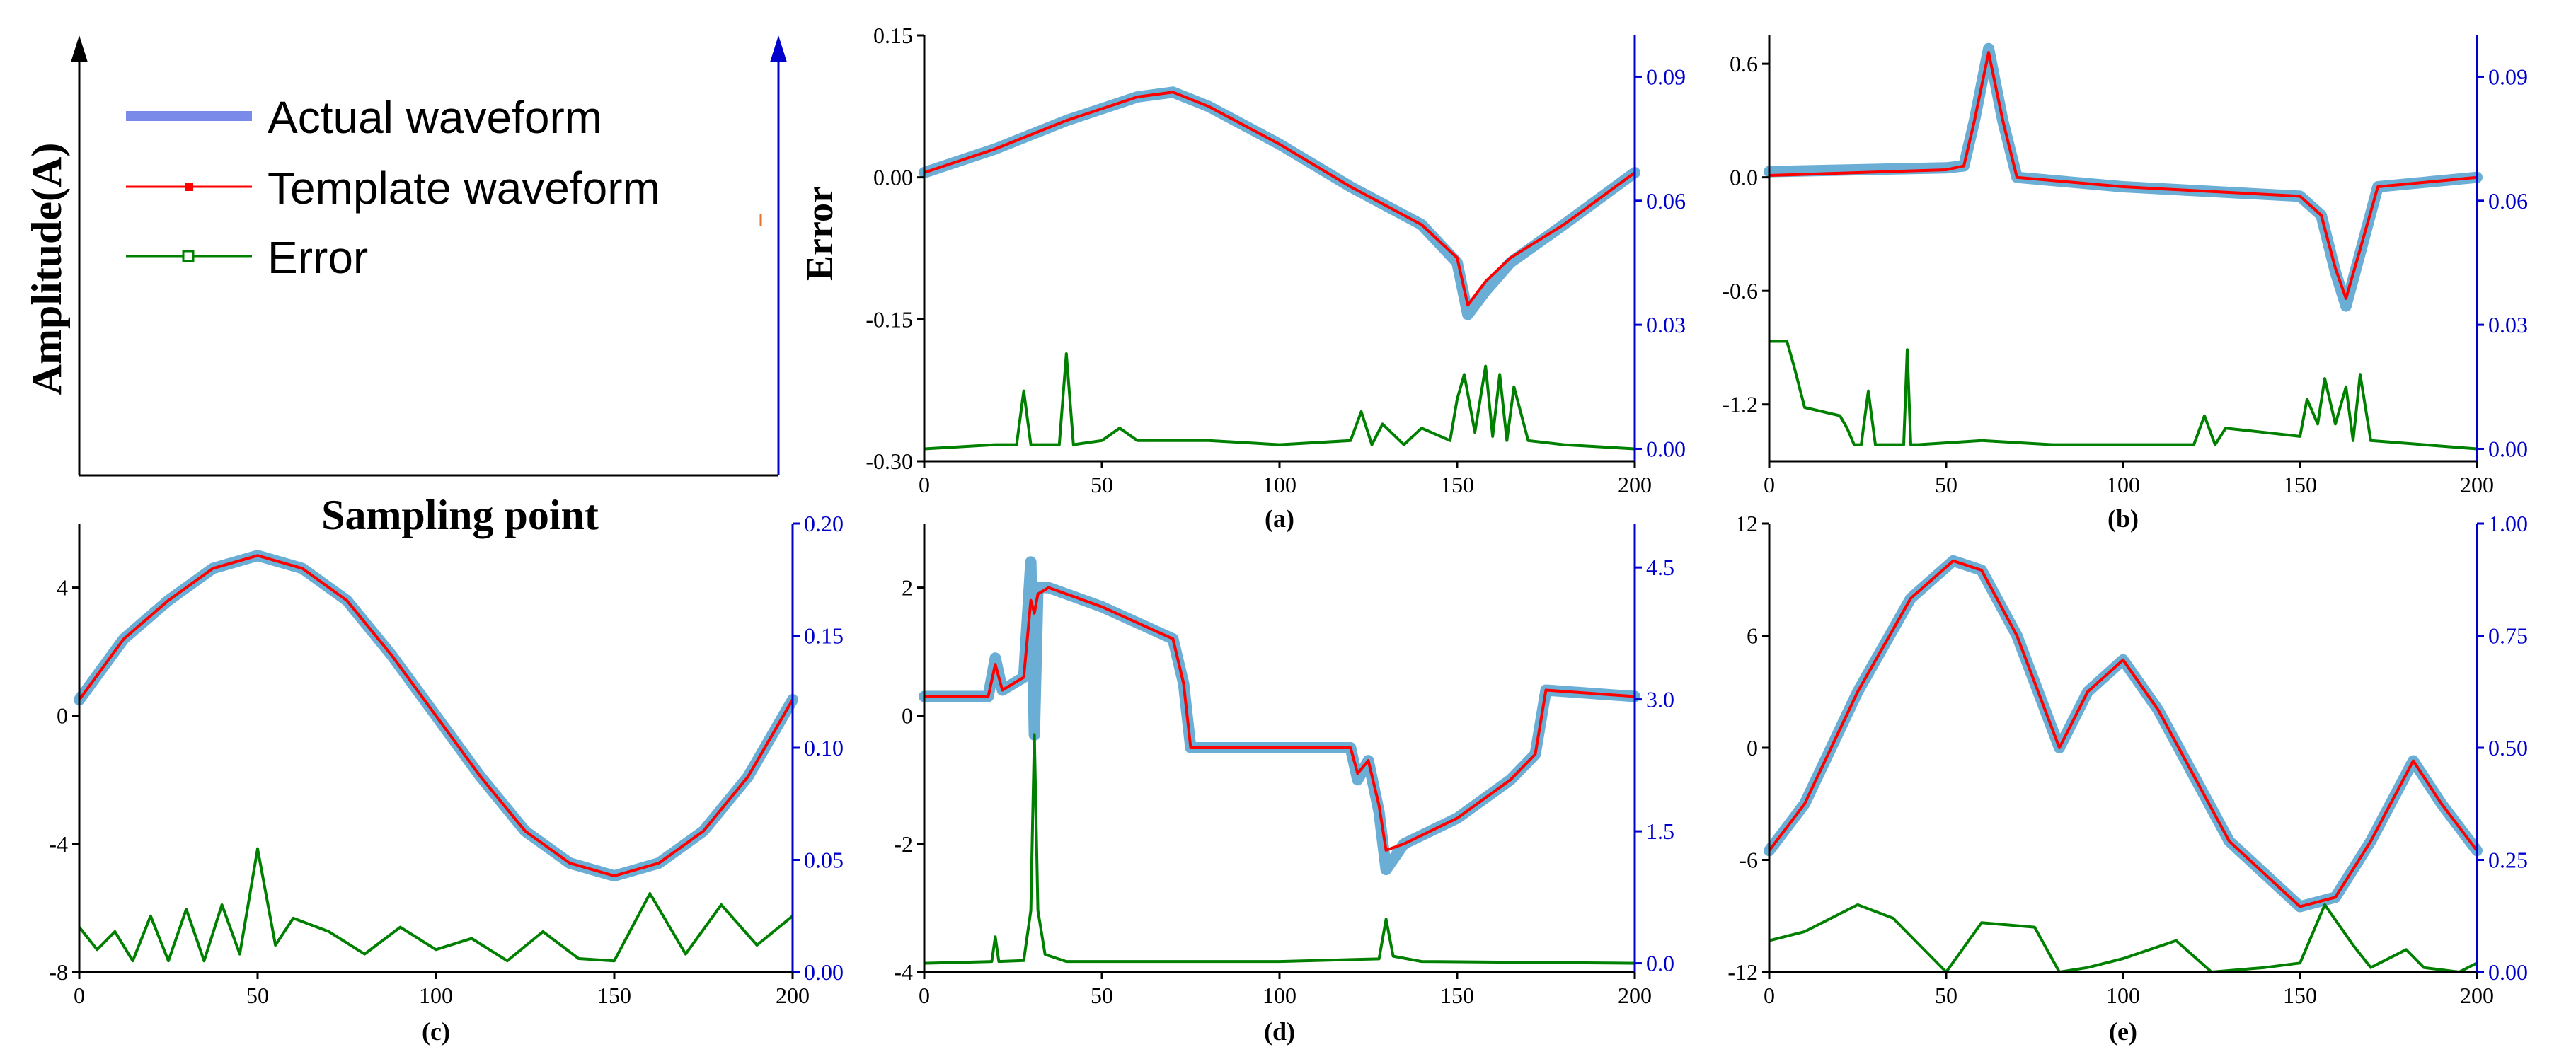 The image size is (2576, 1064). I want to click on y-tick-label: -8, so click(59, 972).